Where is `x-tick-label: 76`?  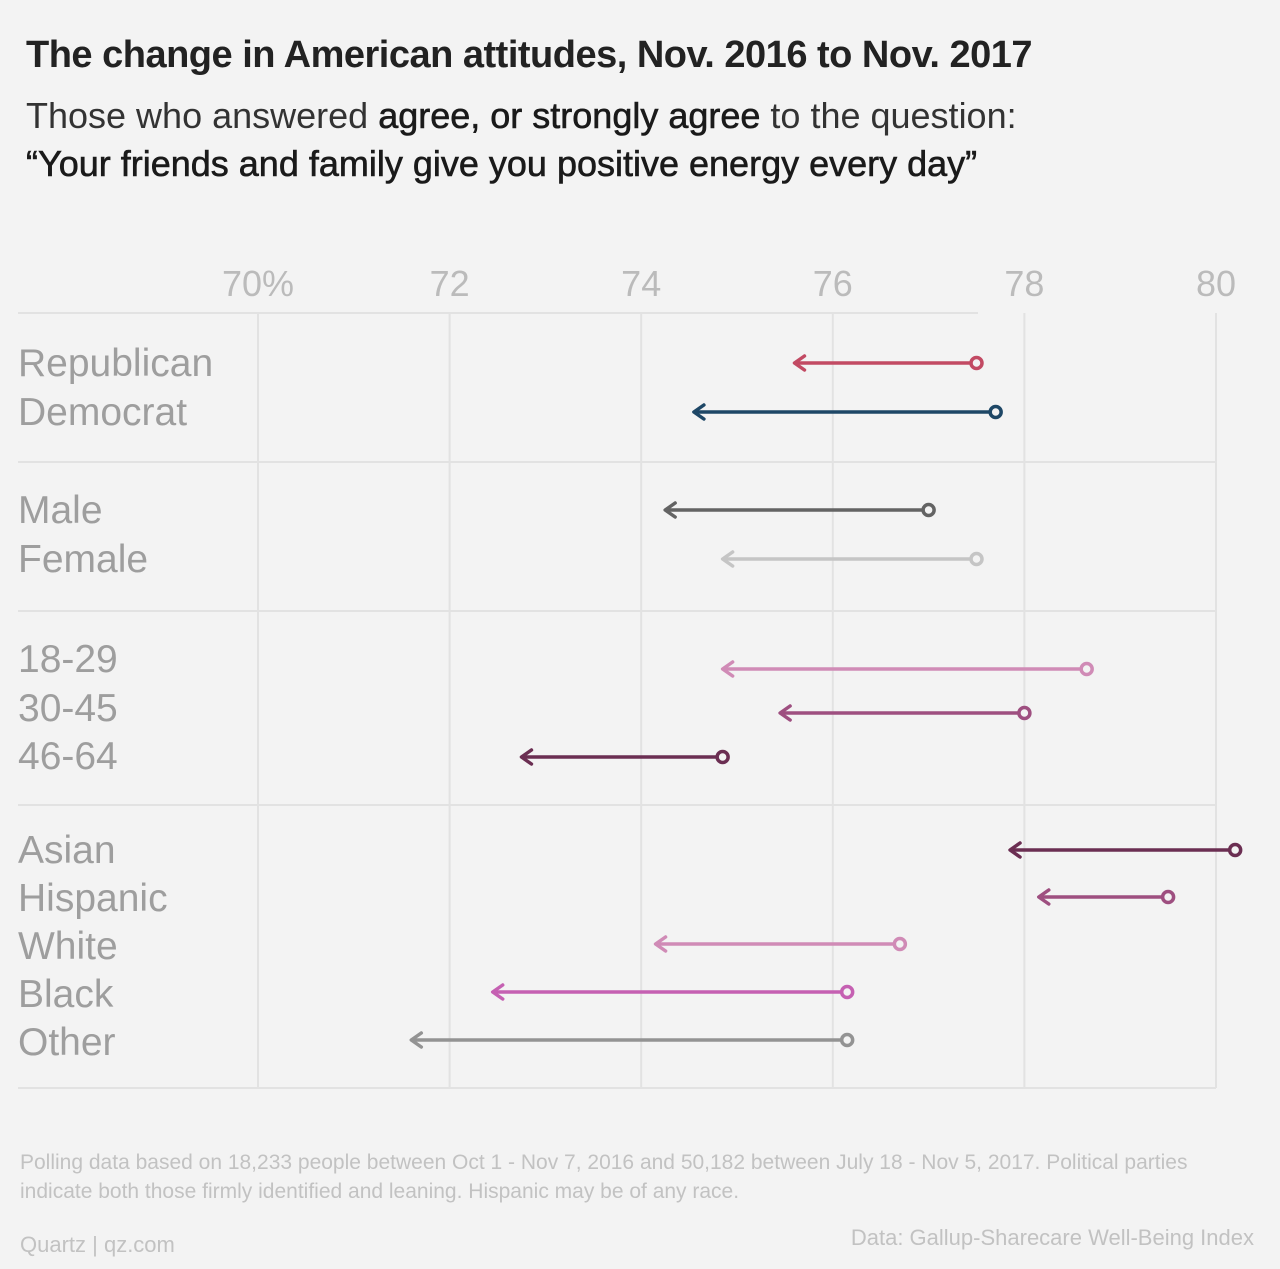
x-tick-label: 76 is located at coordinates (833, 283).